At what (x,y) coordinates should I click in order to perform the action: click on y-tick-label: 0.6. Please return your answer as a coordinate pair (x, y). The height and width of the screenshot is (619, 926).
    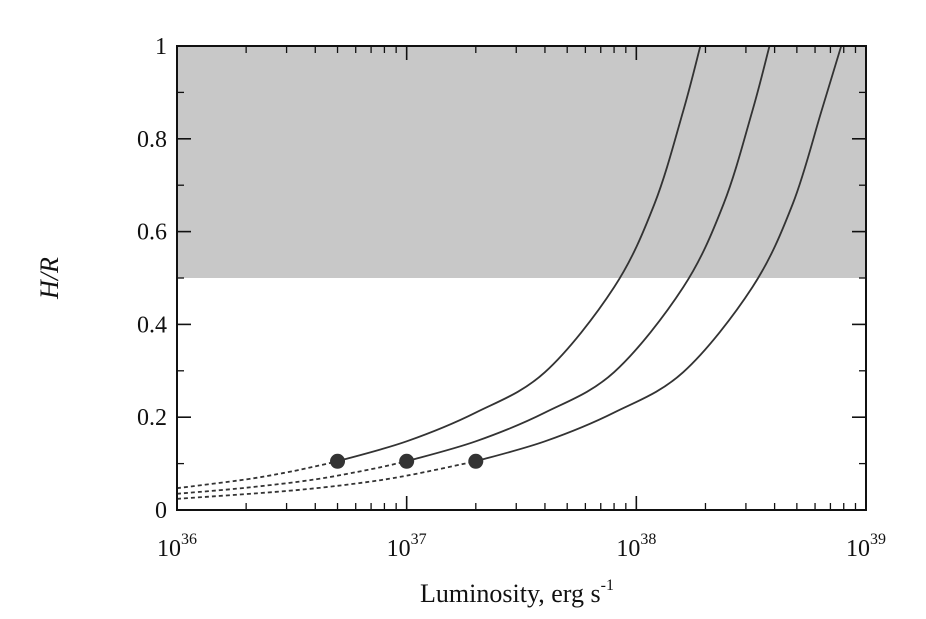
    Looking at the image, I should click on (152, 233).